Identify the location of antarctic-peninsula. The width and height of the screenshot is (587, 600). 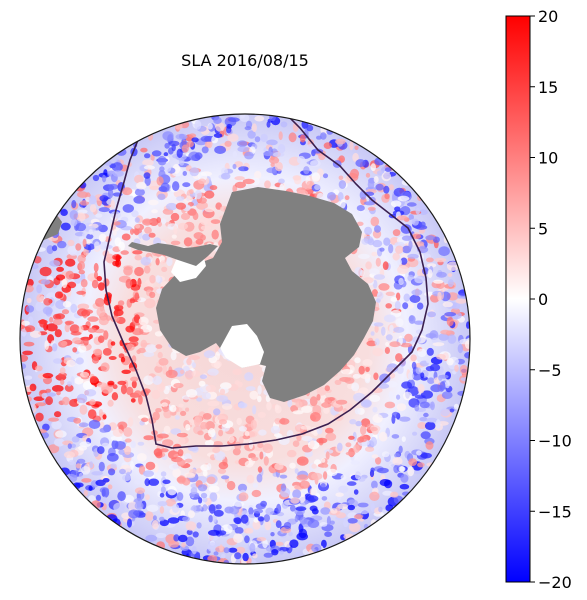
(173, 254).